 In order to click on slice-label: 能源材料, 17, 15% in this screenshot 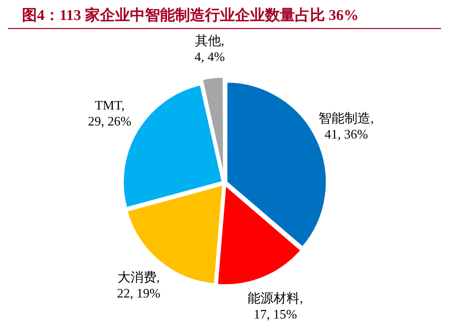, I will do `click(275, 306)`.